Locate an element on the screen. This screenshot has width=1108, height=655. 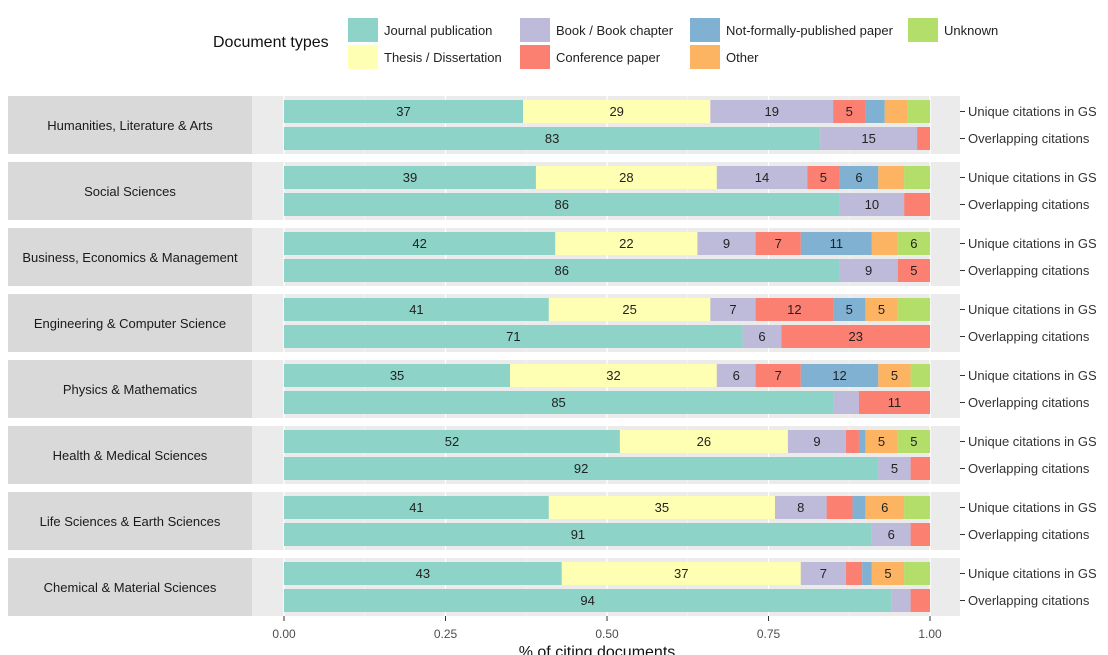
data-label: 25 is located at coordinates (629, 309).